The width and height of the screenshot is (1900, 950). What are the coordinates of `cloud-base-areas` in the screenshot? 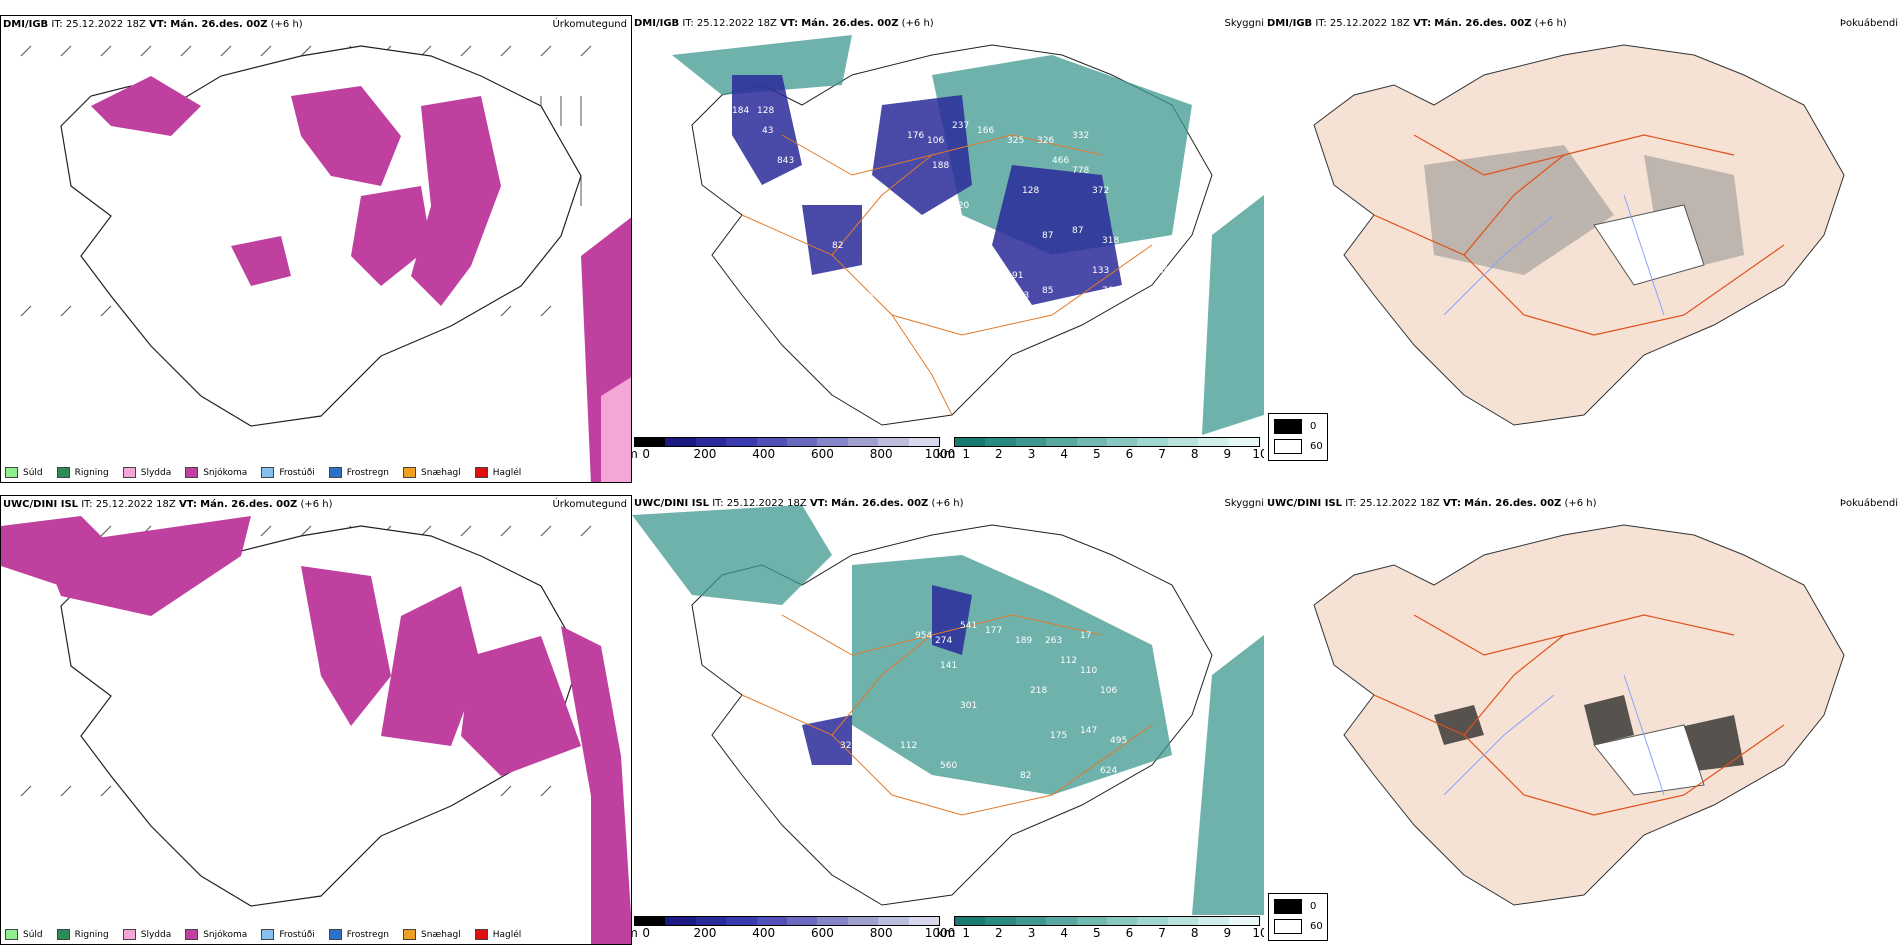 It's located at (927, 190).